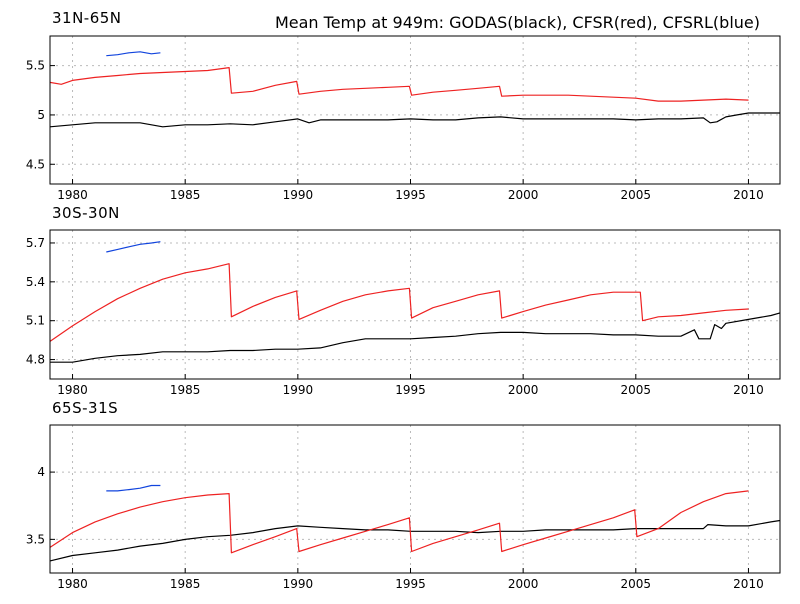  What do you see at coordinates (185, 195) in the screenshot?
I see `panel-1-xtick-label-1: 1985` at bounding box center [185, 195].